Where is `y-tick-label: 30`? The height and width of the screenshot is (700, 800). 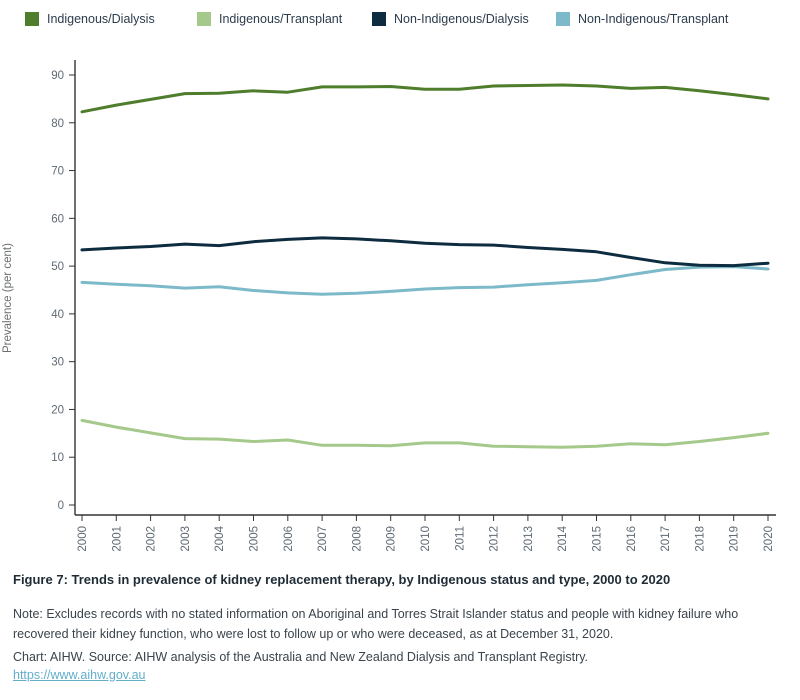 y-tick-label: 30 is located at coordinates (57, 363).